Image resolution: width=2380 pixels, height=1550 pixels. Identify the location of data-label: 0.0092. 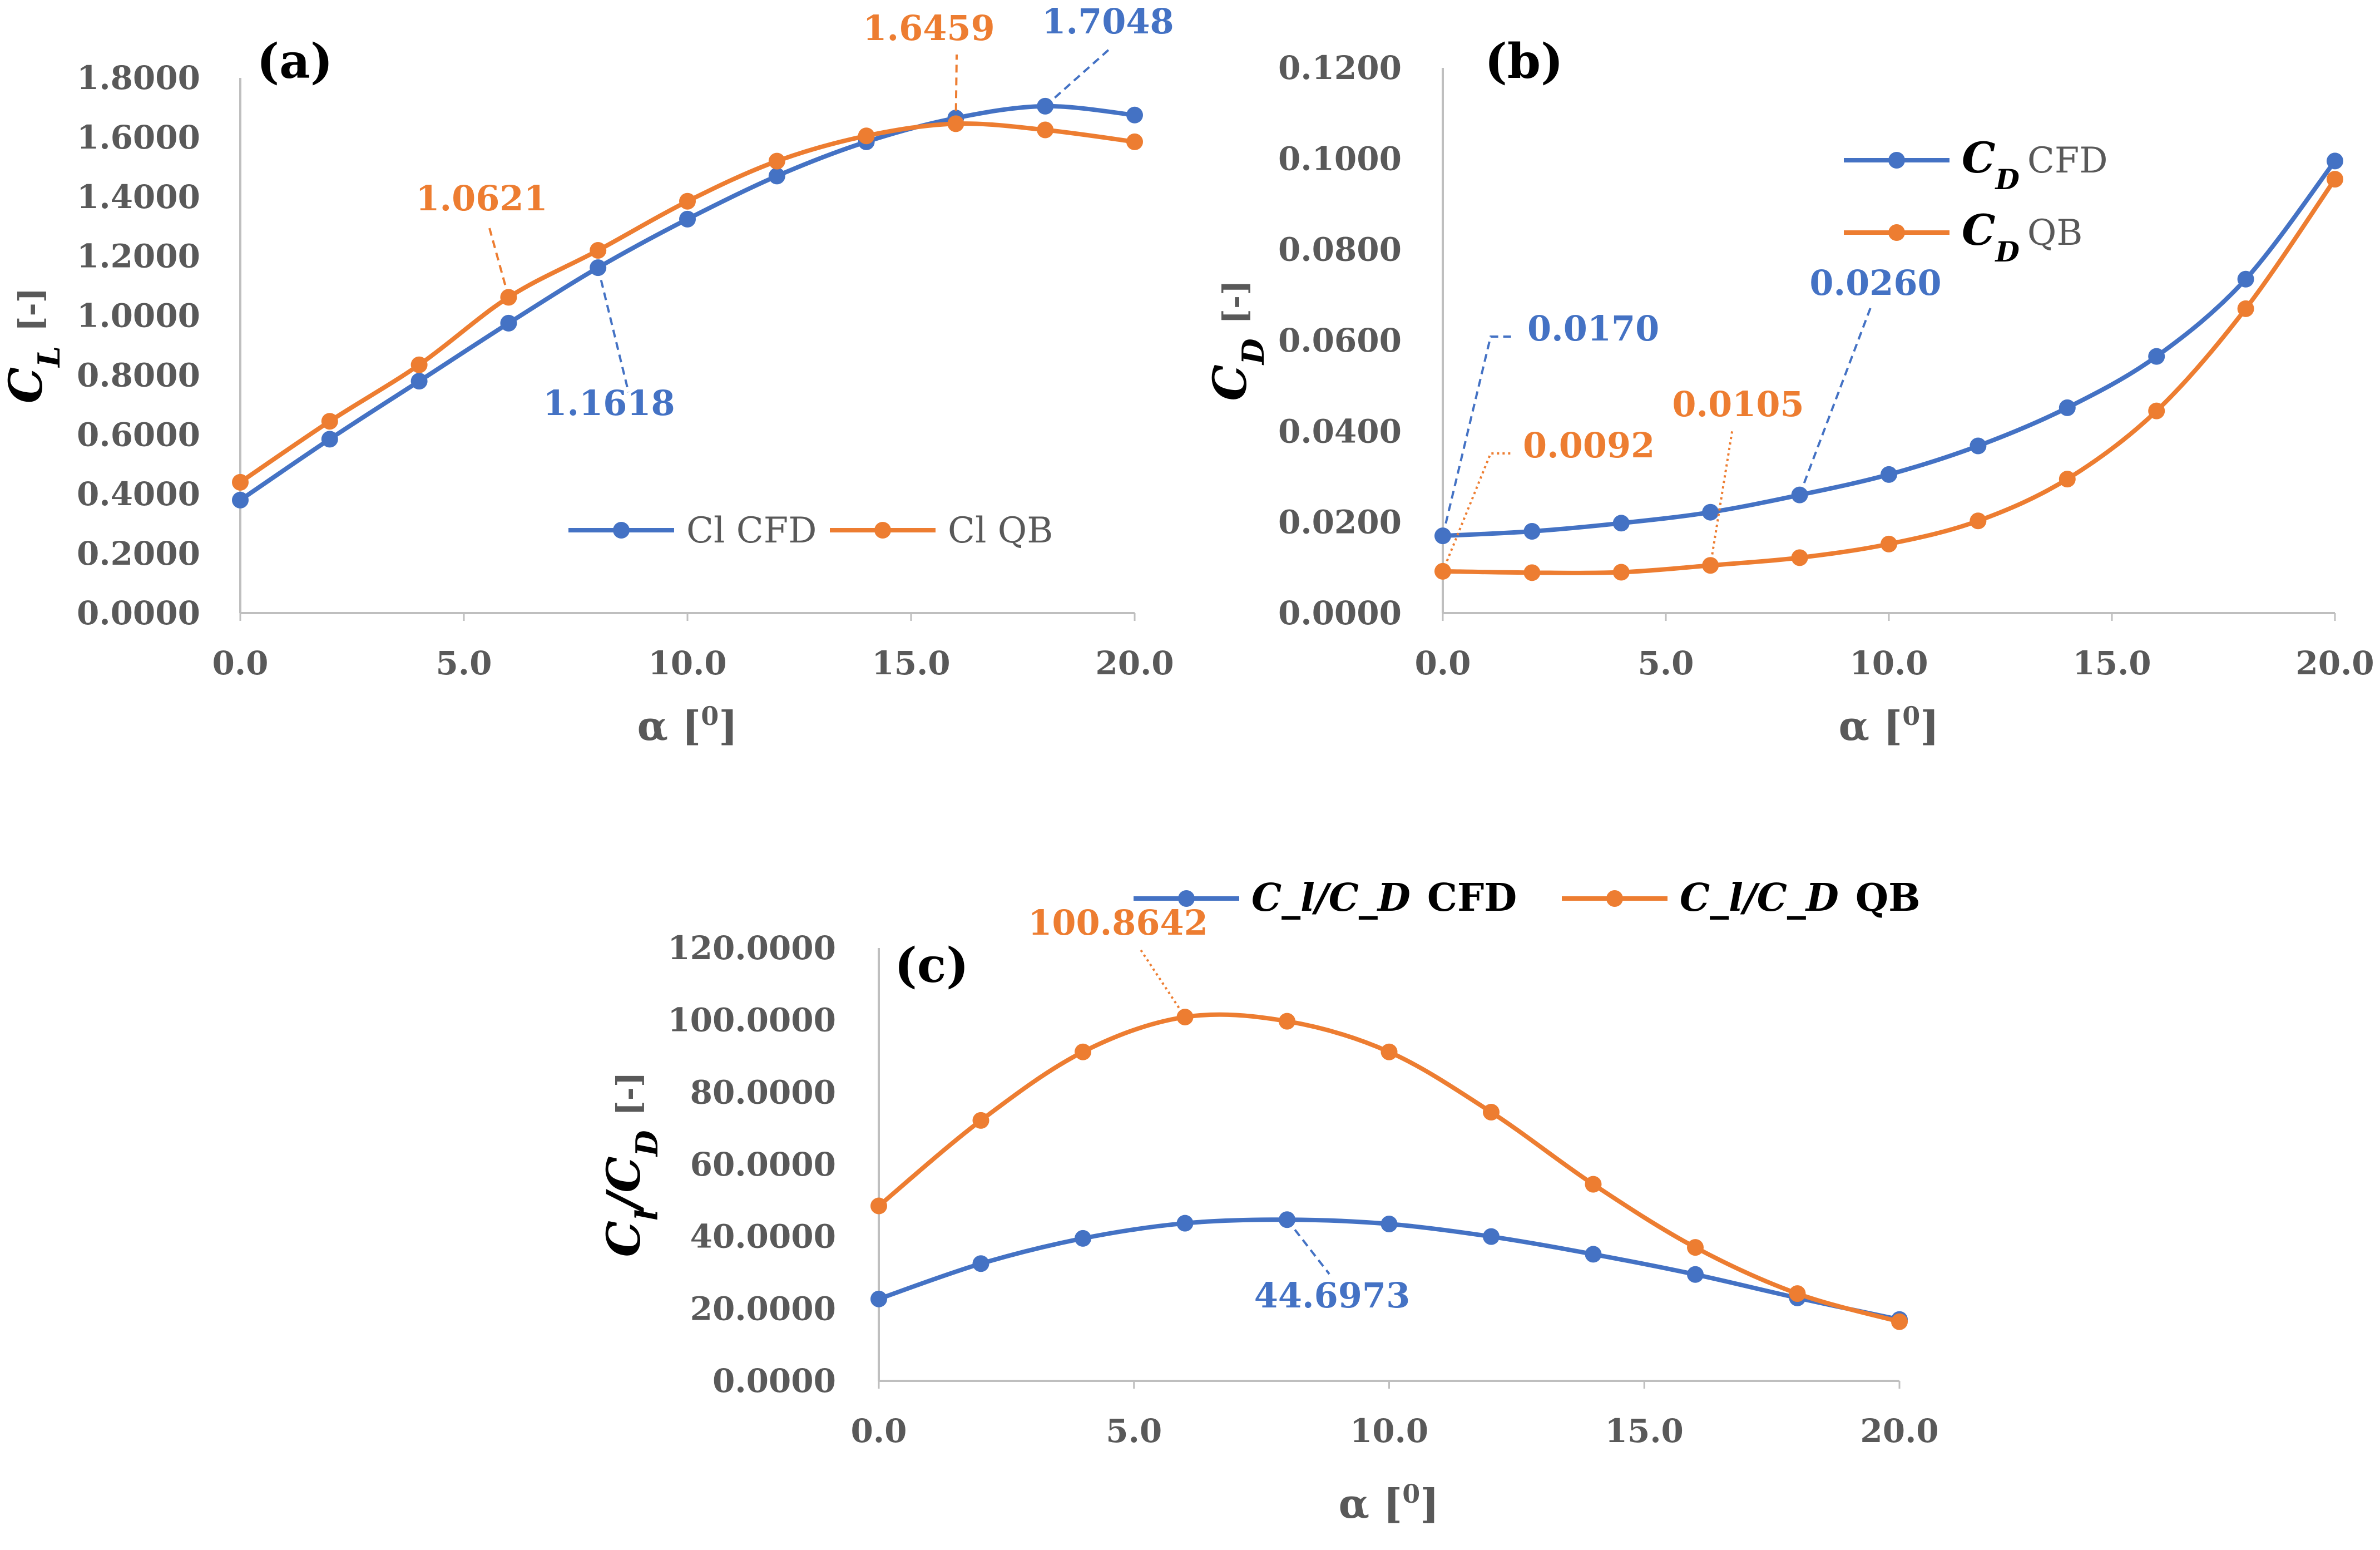
(1589, 445).